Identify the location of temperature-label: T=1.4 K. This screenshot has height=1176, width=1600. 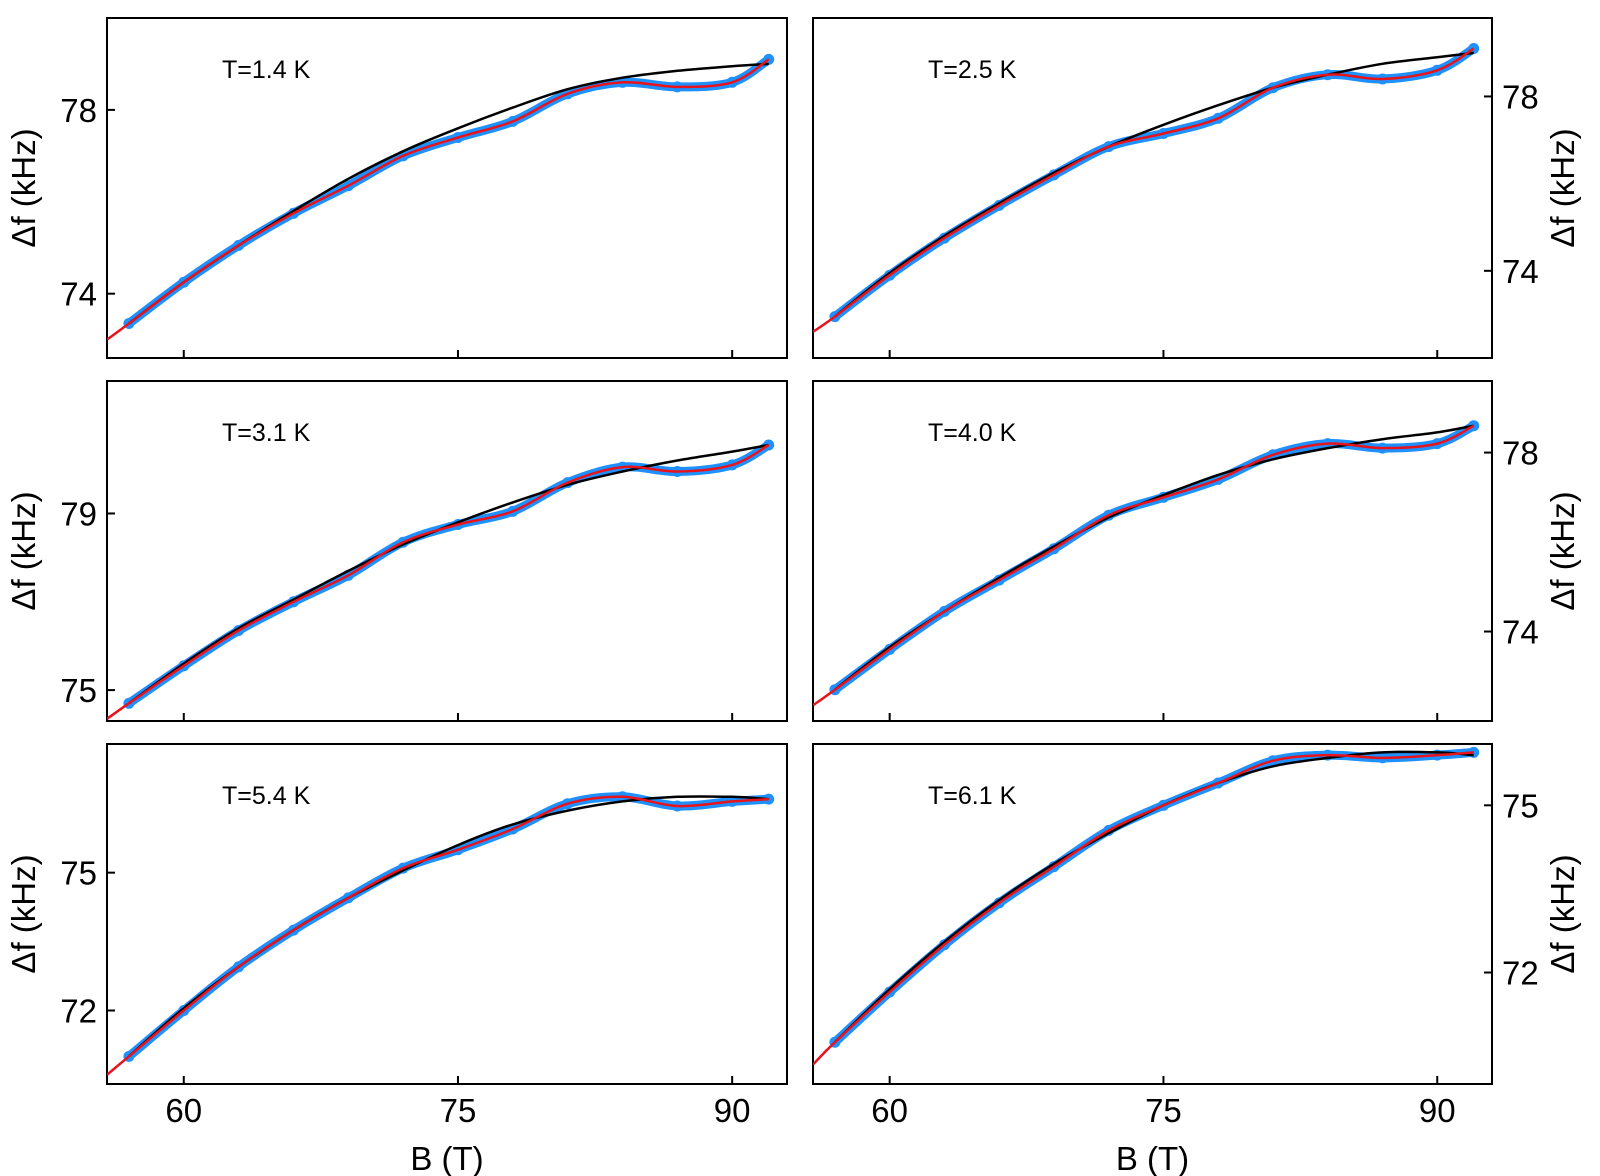
(266, 70).